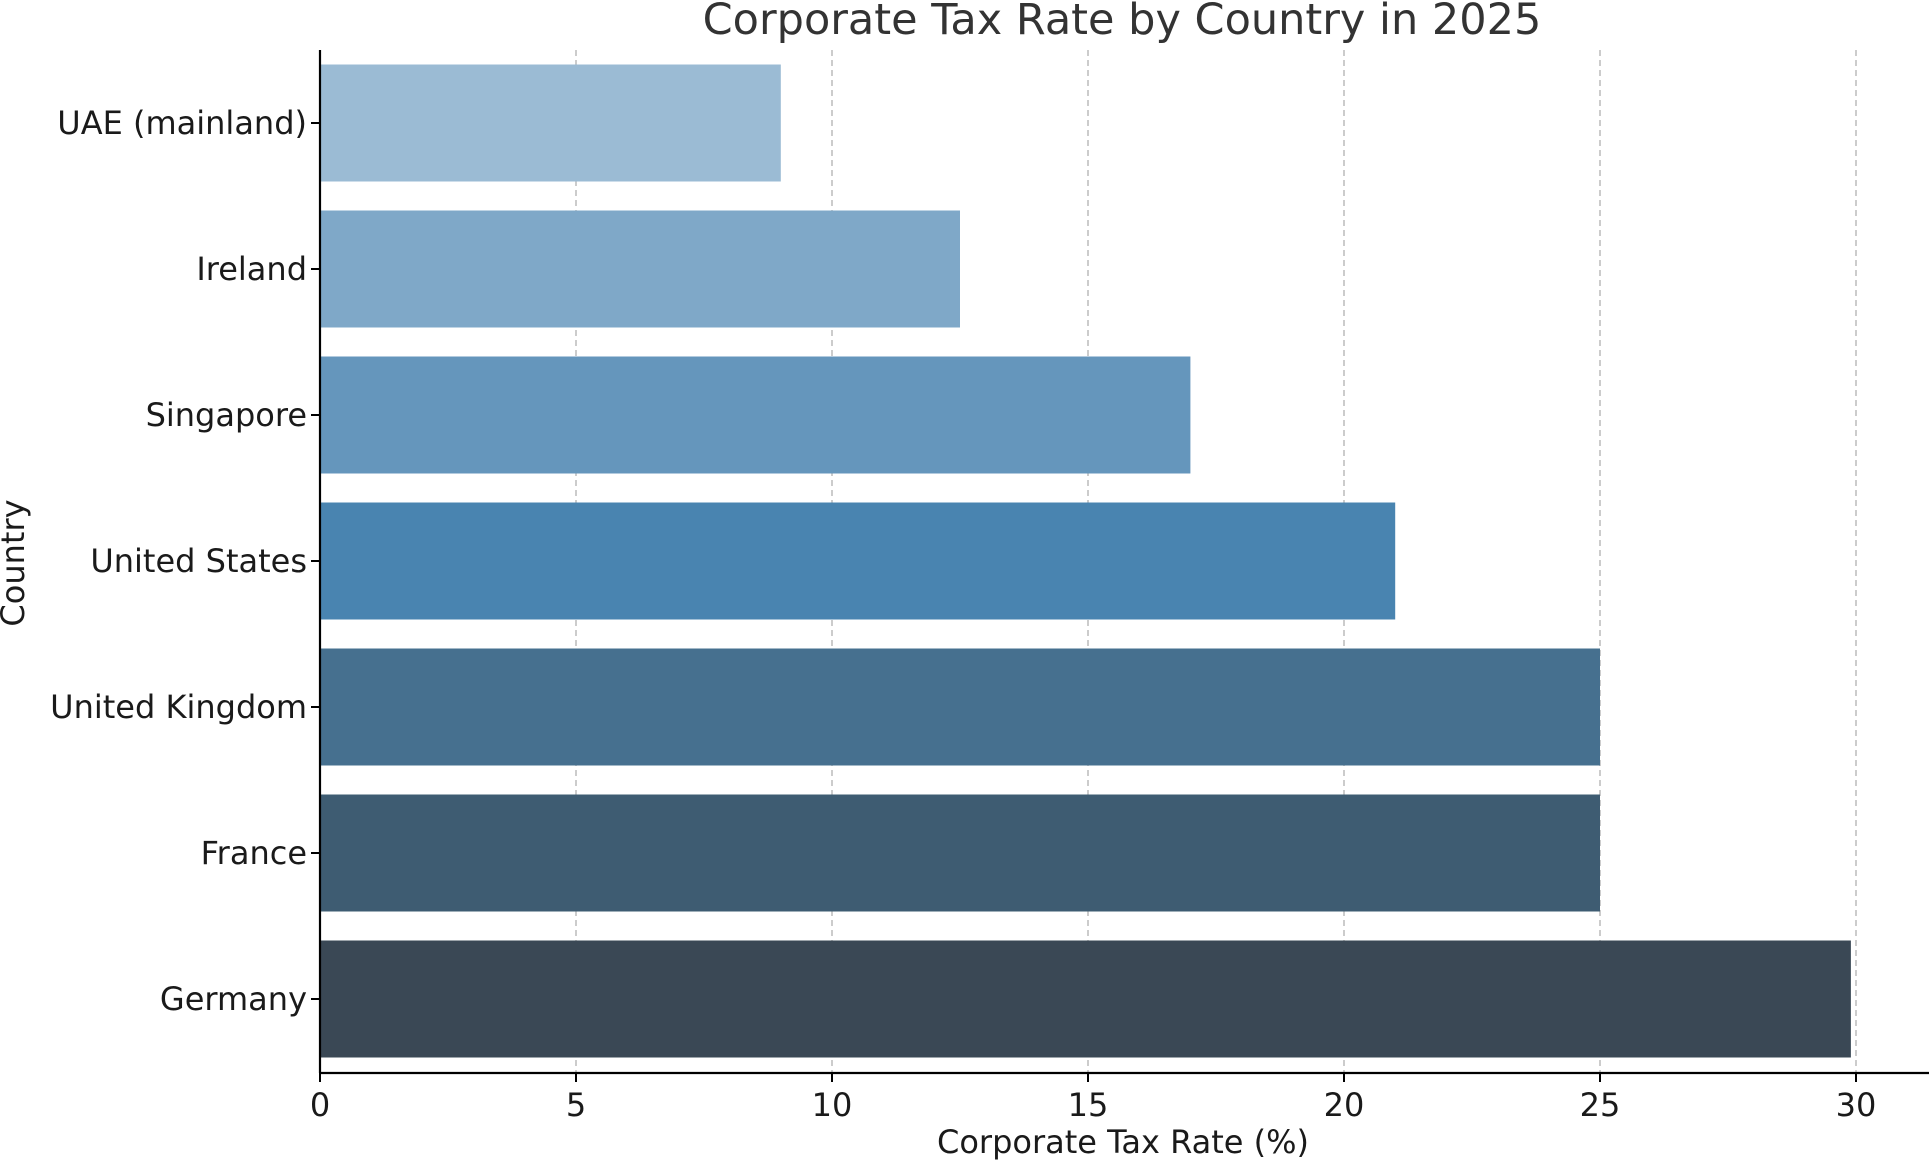 This screenshot has height=1160, width=1929. What do you see at coordinates (1344, 1105) in the screenshot?
I see `x-tick-label: 20` at bounding box center [1344, 1105].